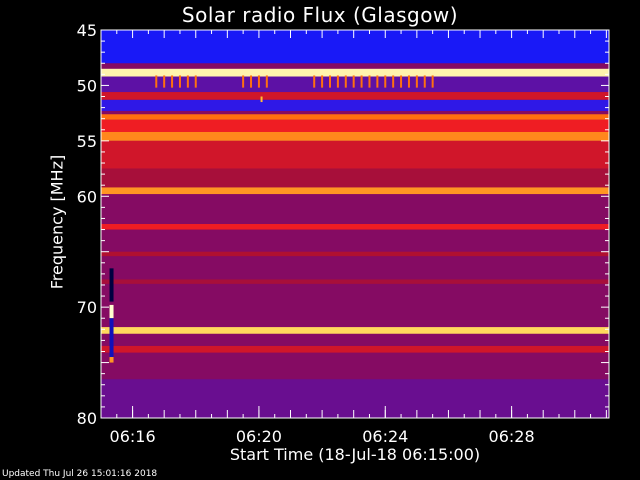  I want to click on bursts-layer, so click(294, 89).